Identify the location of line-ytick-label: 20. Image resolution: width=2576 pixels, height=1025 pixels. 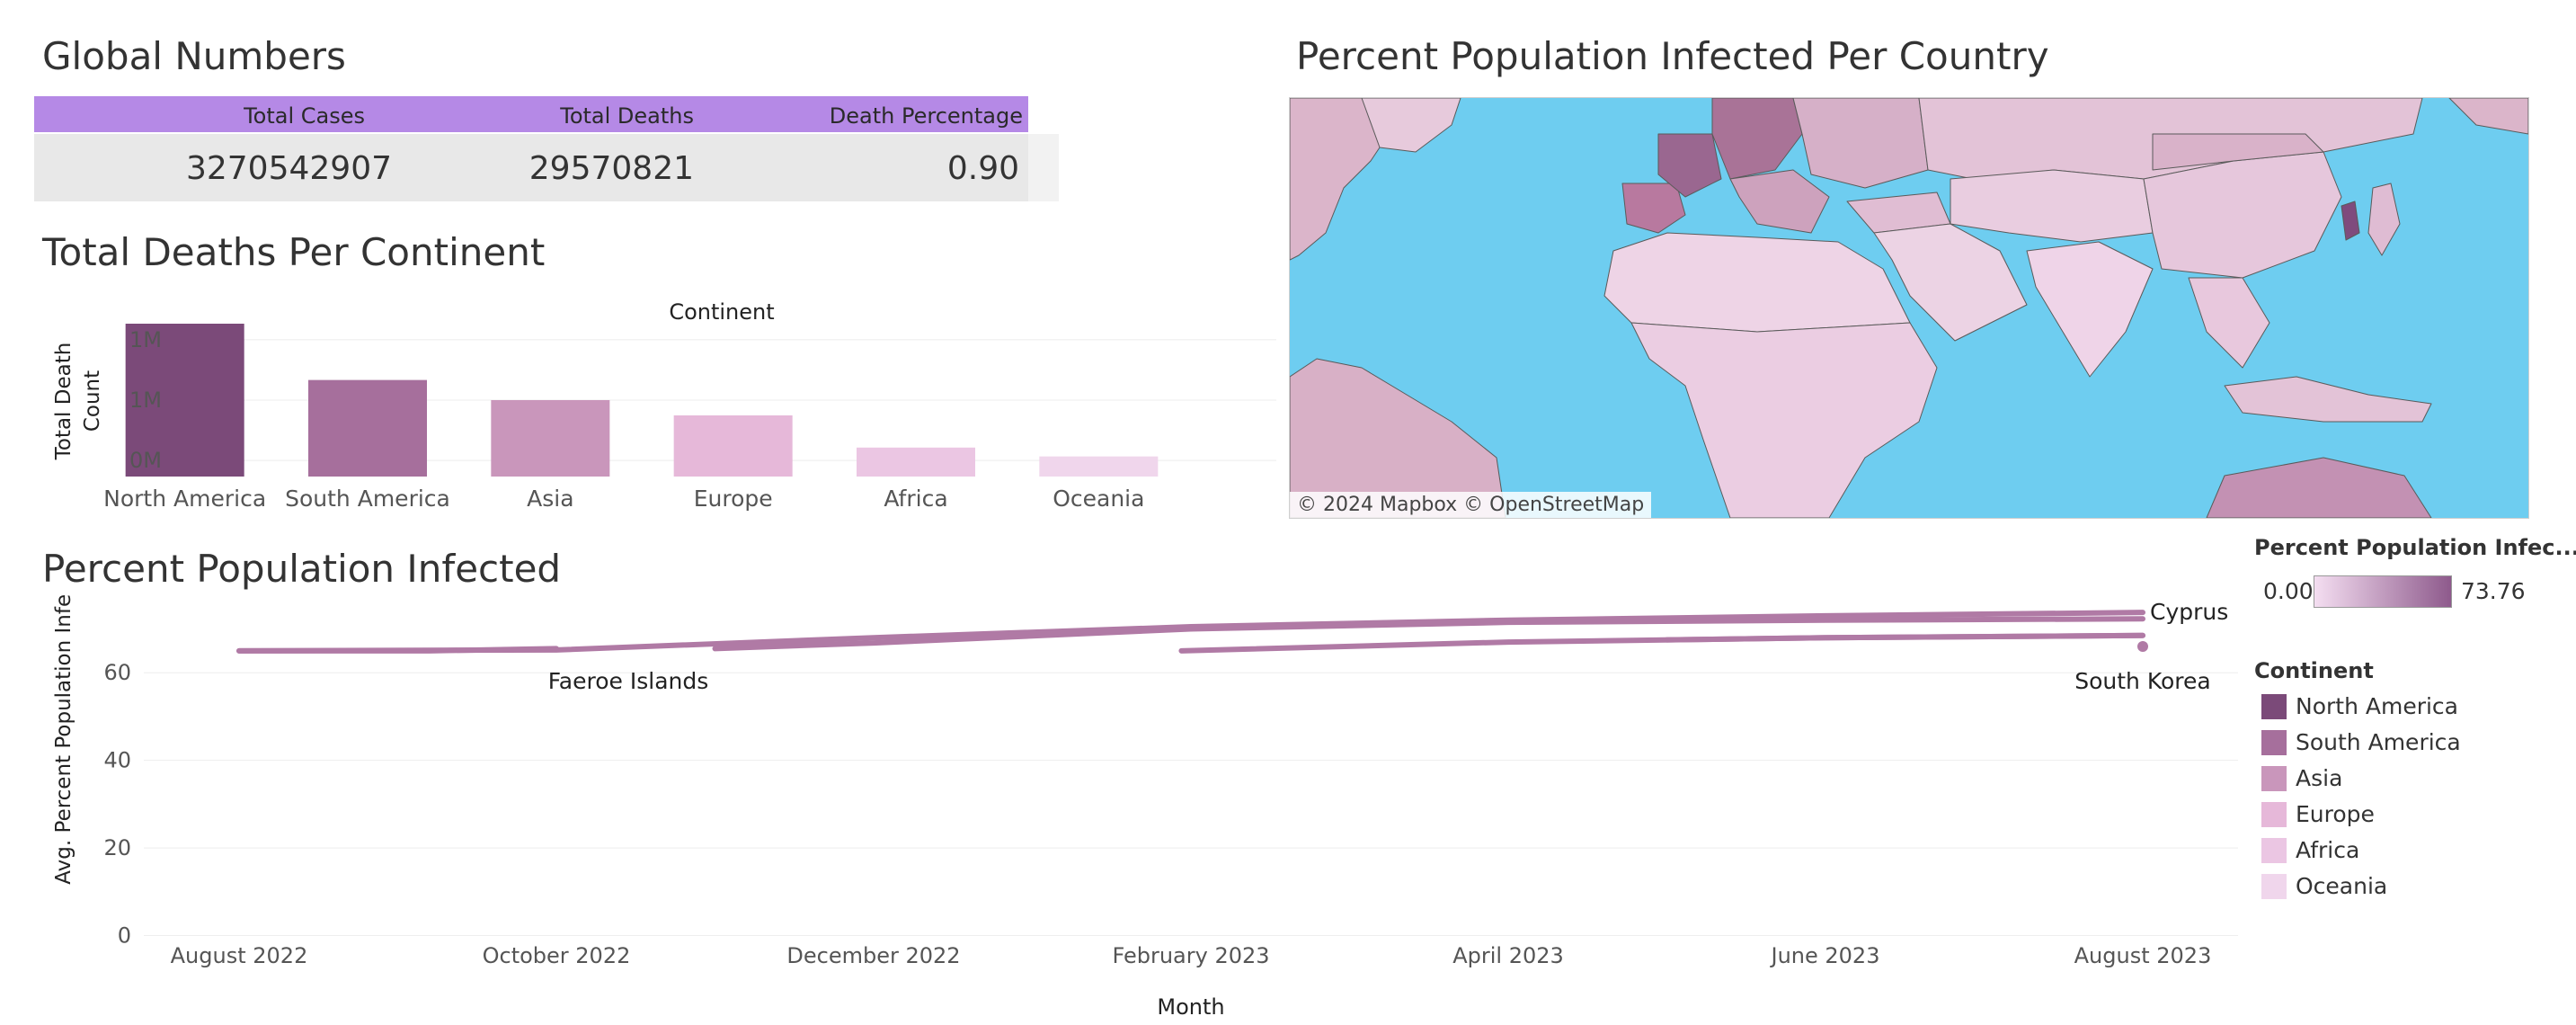
(117, 847).